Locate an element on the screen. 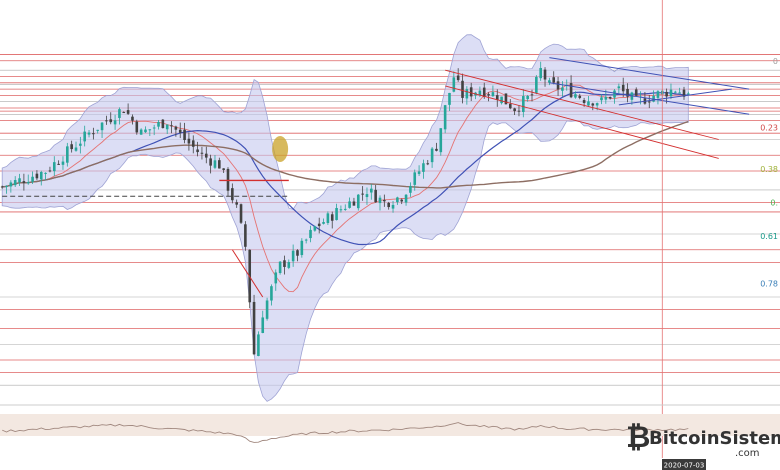 Image resolution: width=780 pixels, height=470 pixels. watermark-brand: BitcoinSistemi is located at coordinates (714, 438).